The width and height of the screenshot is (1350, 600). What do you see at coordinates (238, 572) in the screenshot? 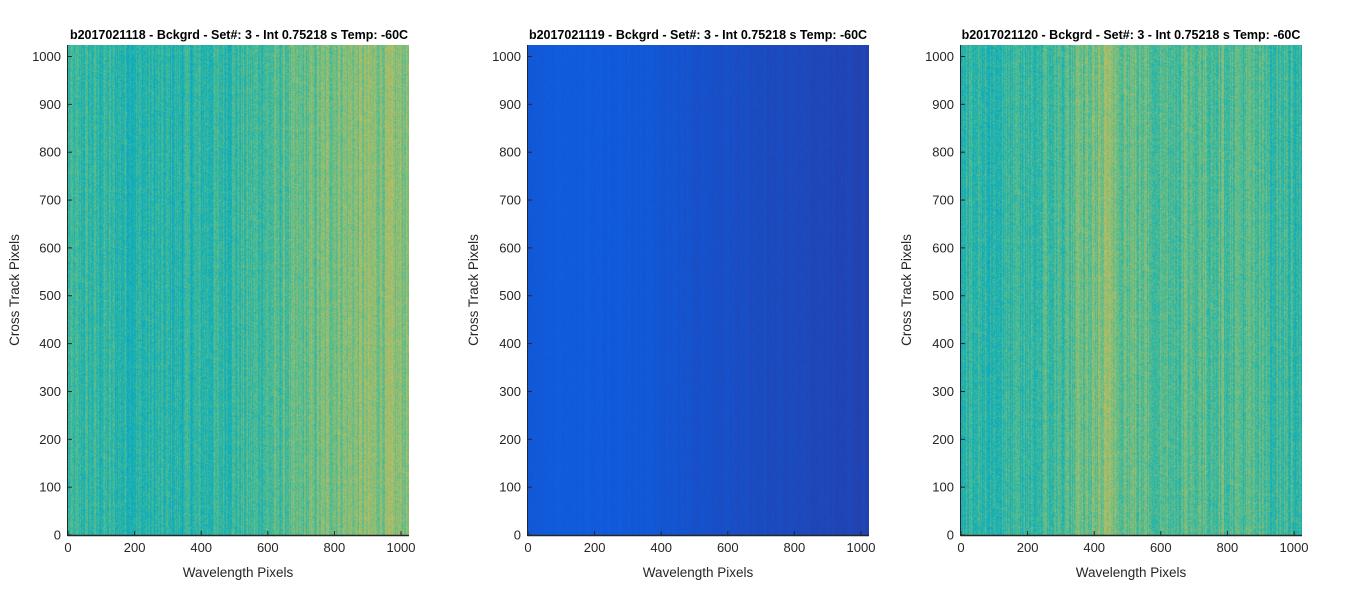
I see `x-axis-label-1: Wavelength Pixels` at bounding box center [238, 572].